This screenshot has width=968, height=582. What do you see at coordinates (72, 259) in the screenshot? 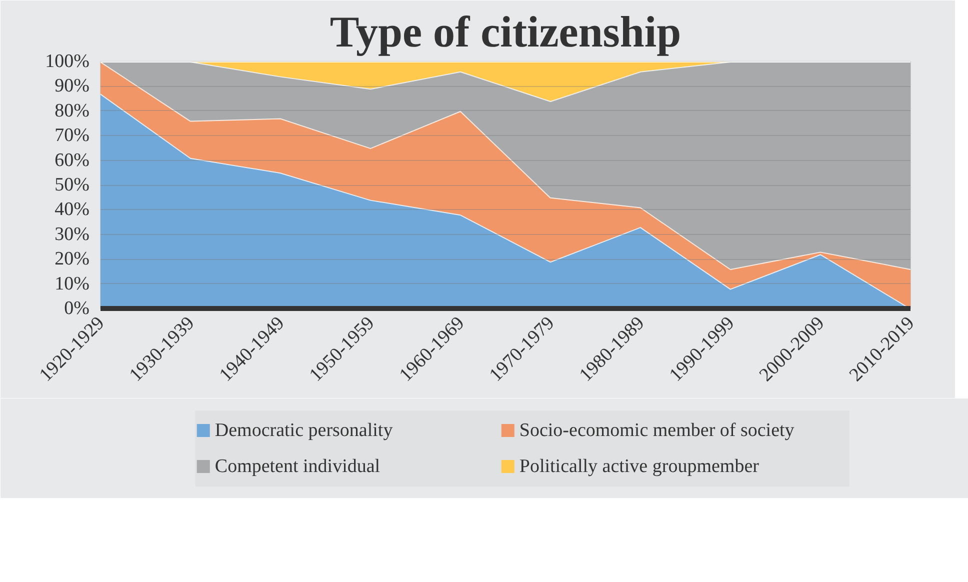
I see `y-tick-label: 20%` at bounding box center [72, 259].